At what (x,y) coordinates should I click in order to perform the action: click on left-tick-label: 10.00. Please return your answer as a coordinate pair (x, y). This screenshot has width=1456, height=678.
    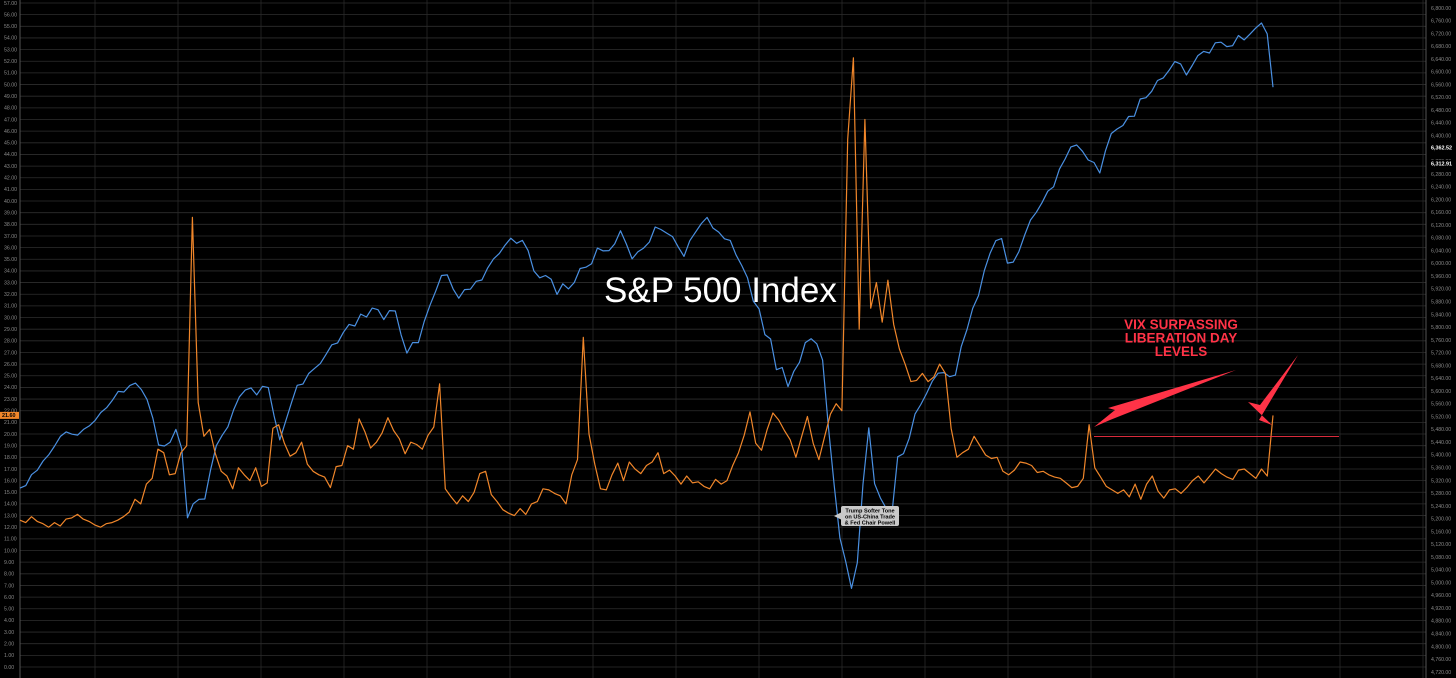
    Looking at the image, I should click on (10, 551).